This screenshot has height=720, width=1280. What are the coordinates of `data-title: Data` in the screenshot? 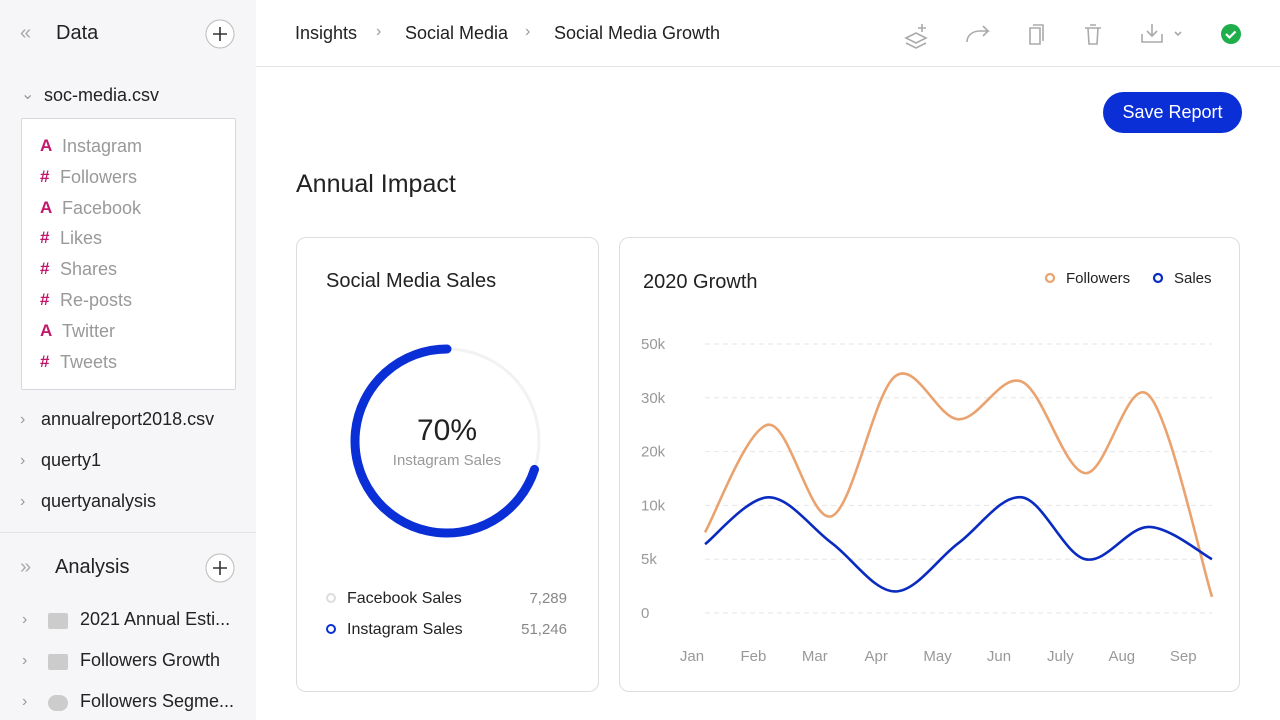 It's located at (77, 33).